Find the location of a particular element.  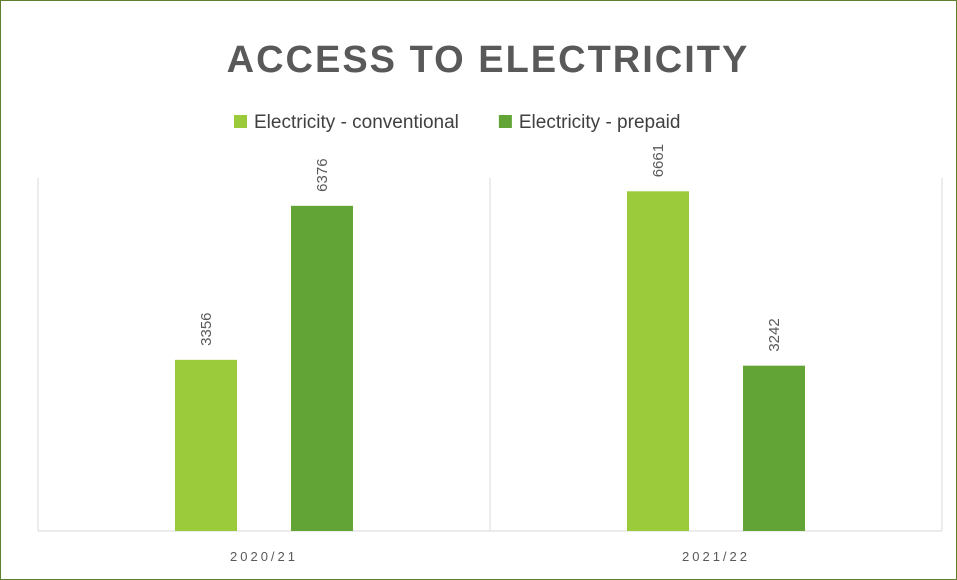

chart-title: ACCESS TO ELECTRICITY is located at coordinates (488, 60).